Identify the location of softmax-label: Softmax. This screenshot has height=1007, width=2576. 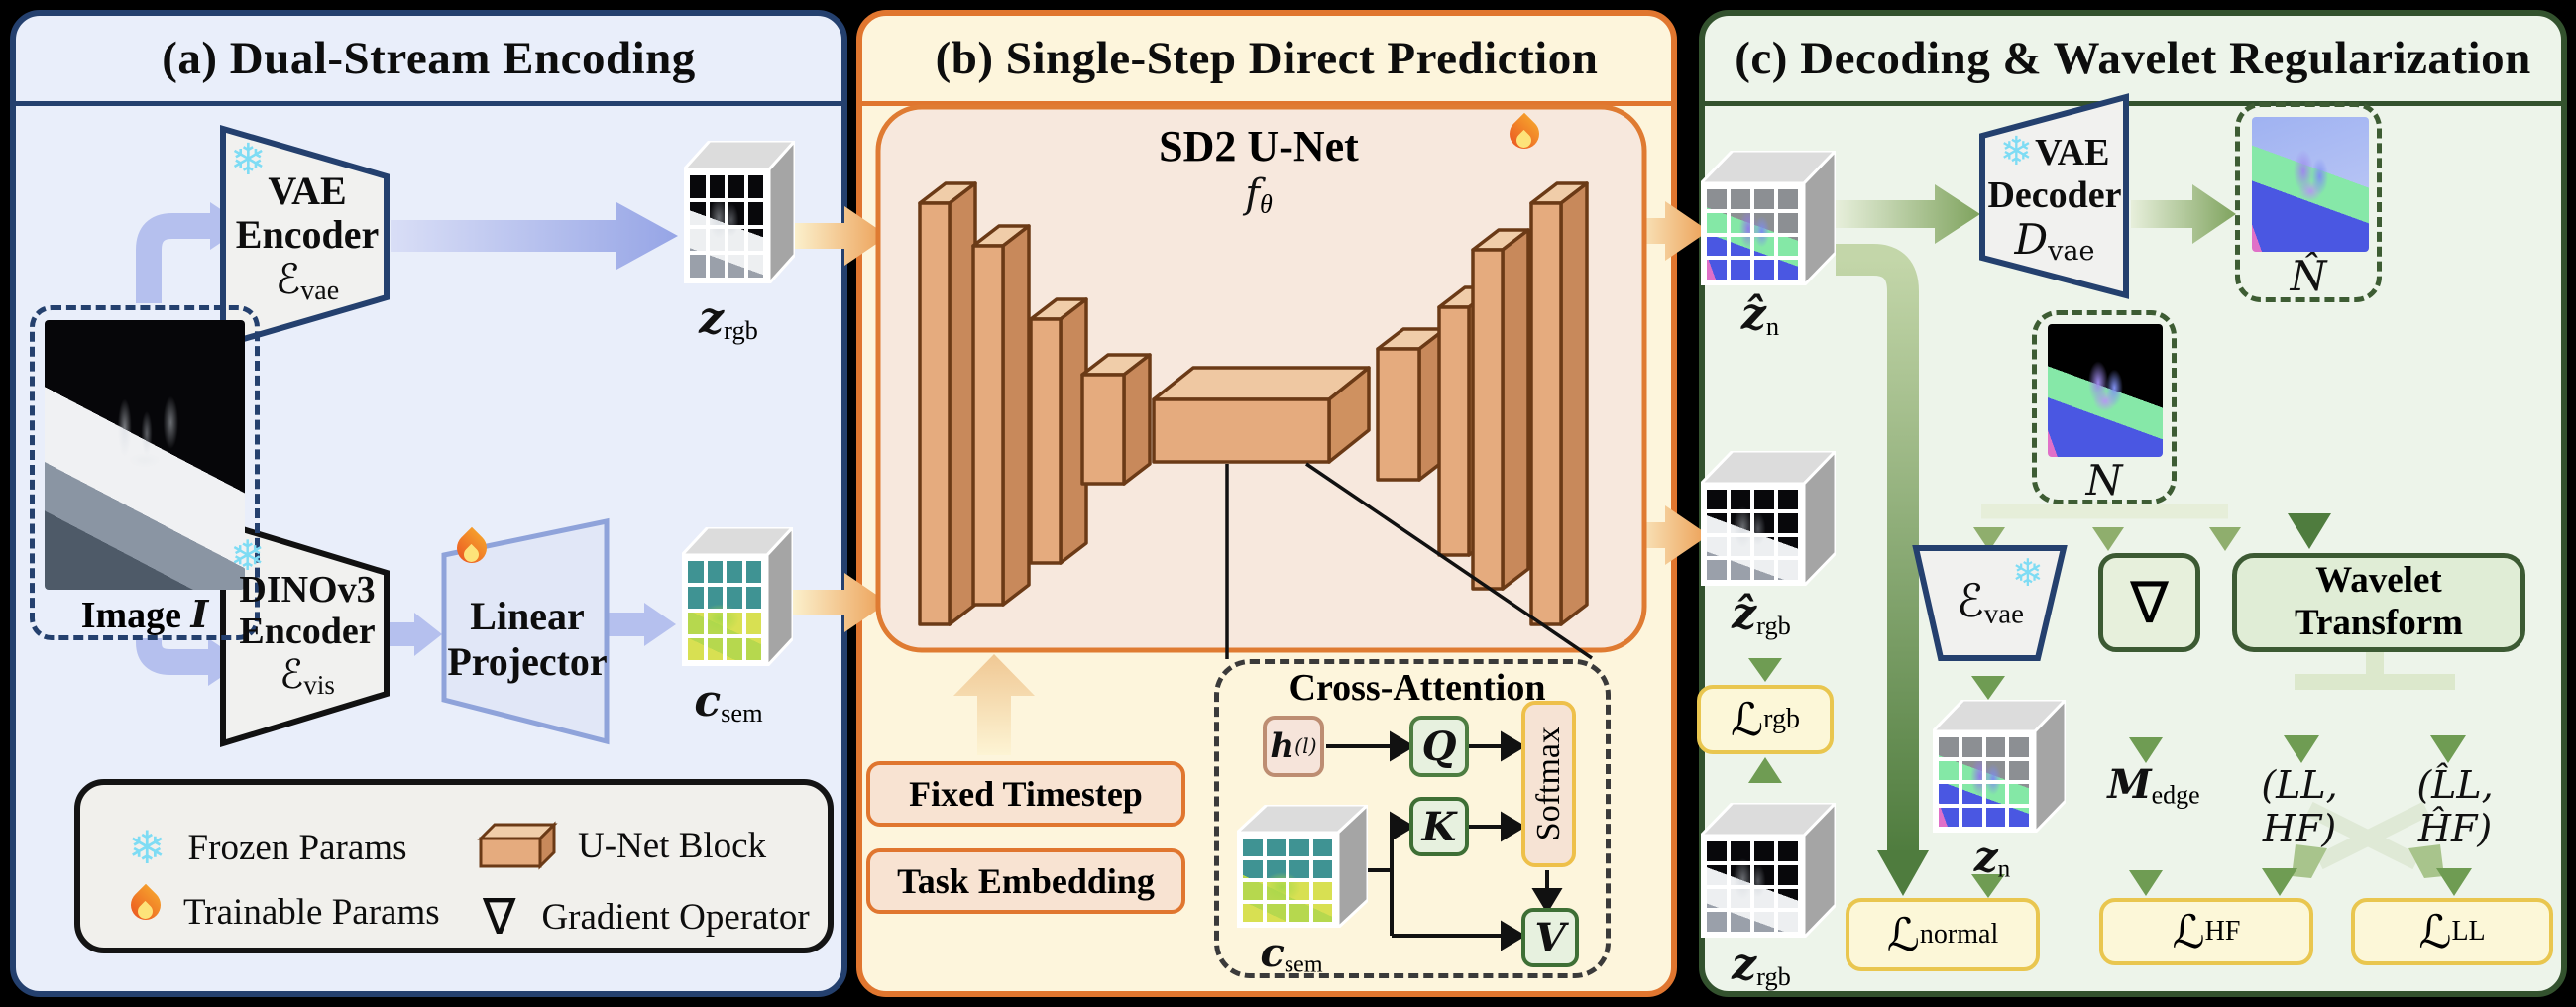
(1548, 784).